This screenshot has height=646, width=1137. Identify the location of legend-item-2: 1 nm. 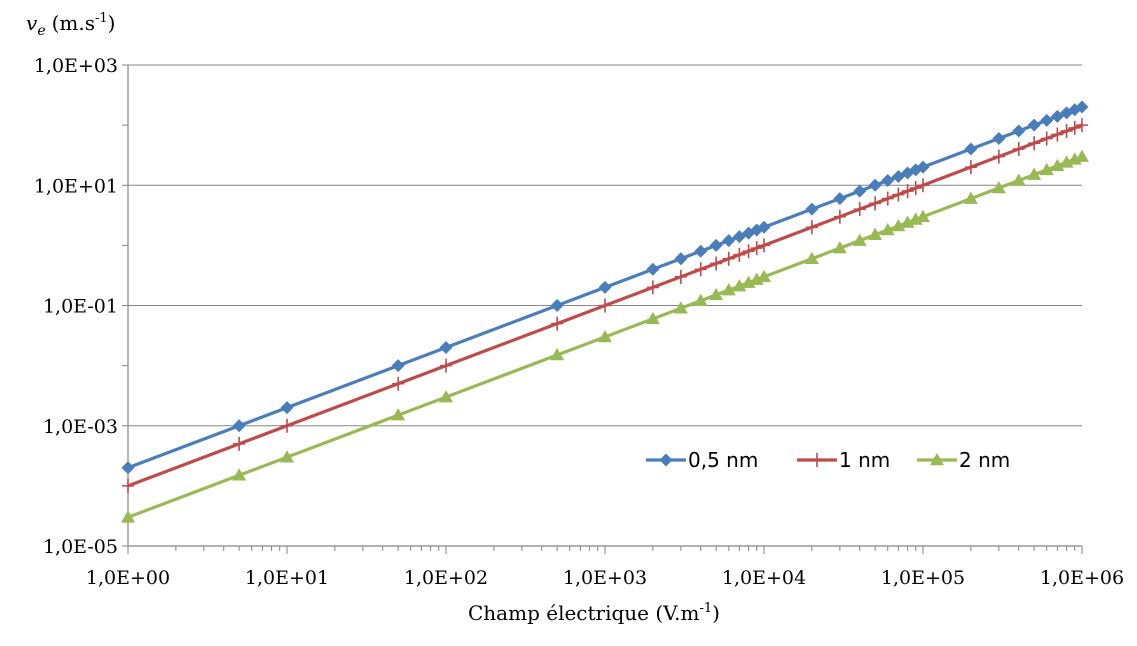
(843, 460).